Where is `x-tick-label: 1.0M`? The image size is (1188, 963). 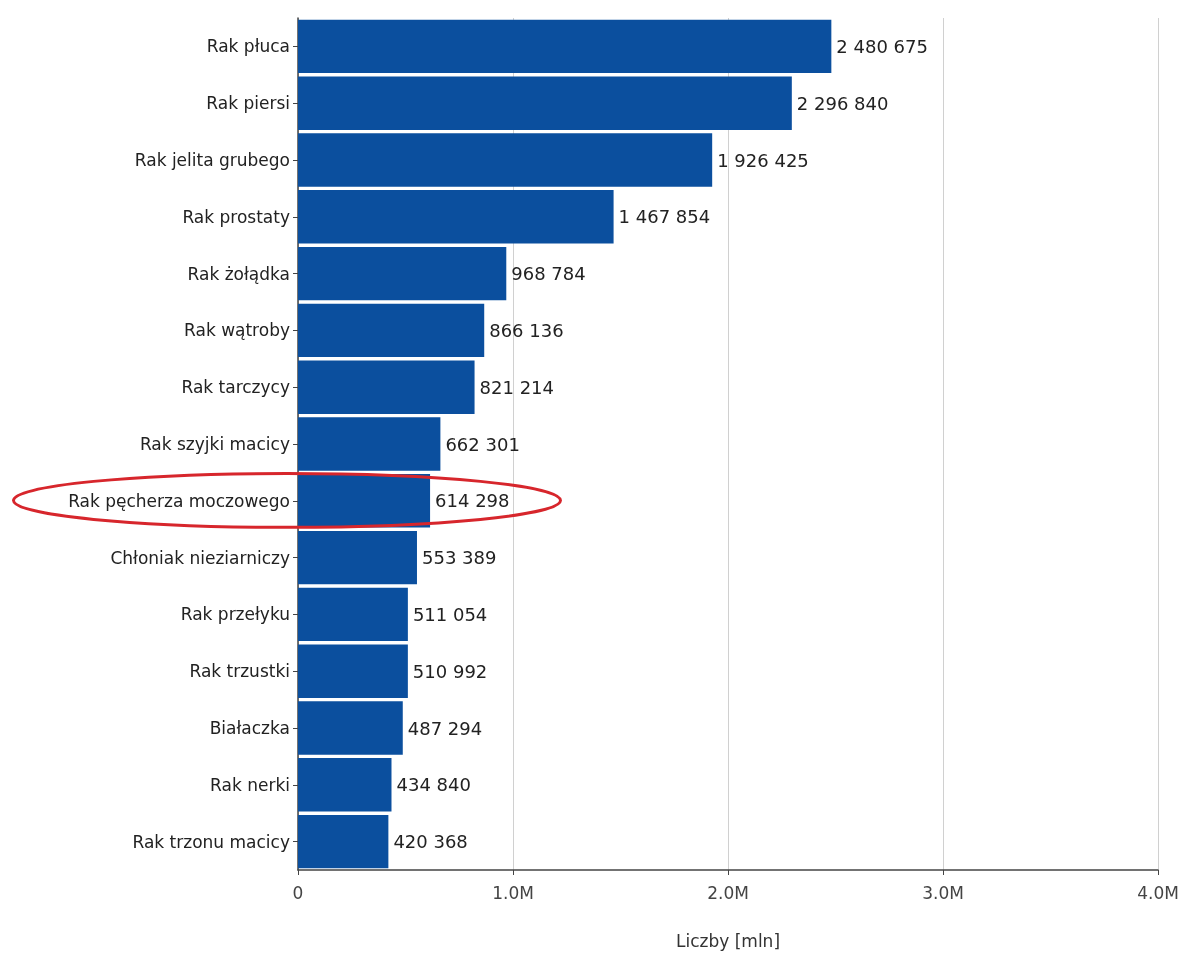
x-tick-label: 1.0M is located at coordinates (513, 892).